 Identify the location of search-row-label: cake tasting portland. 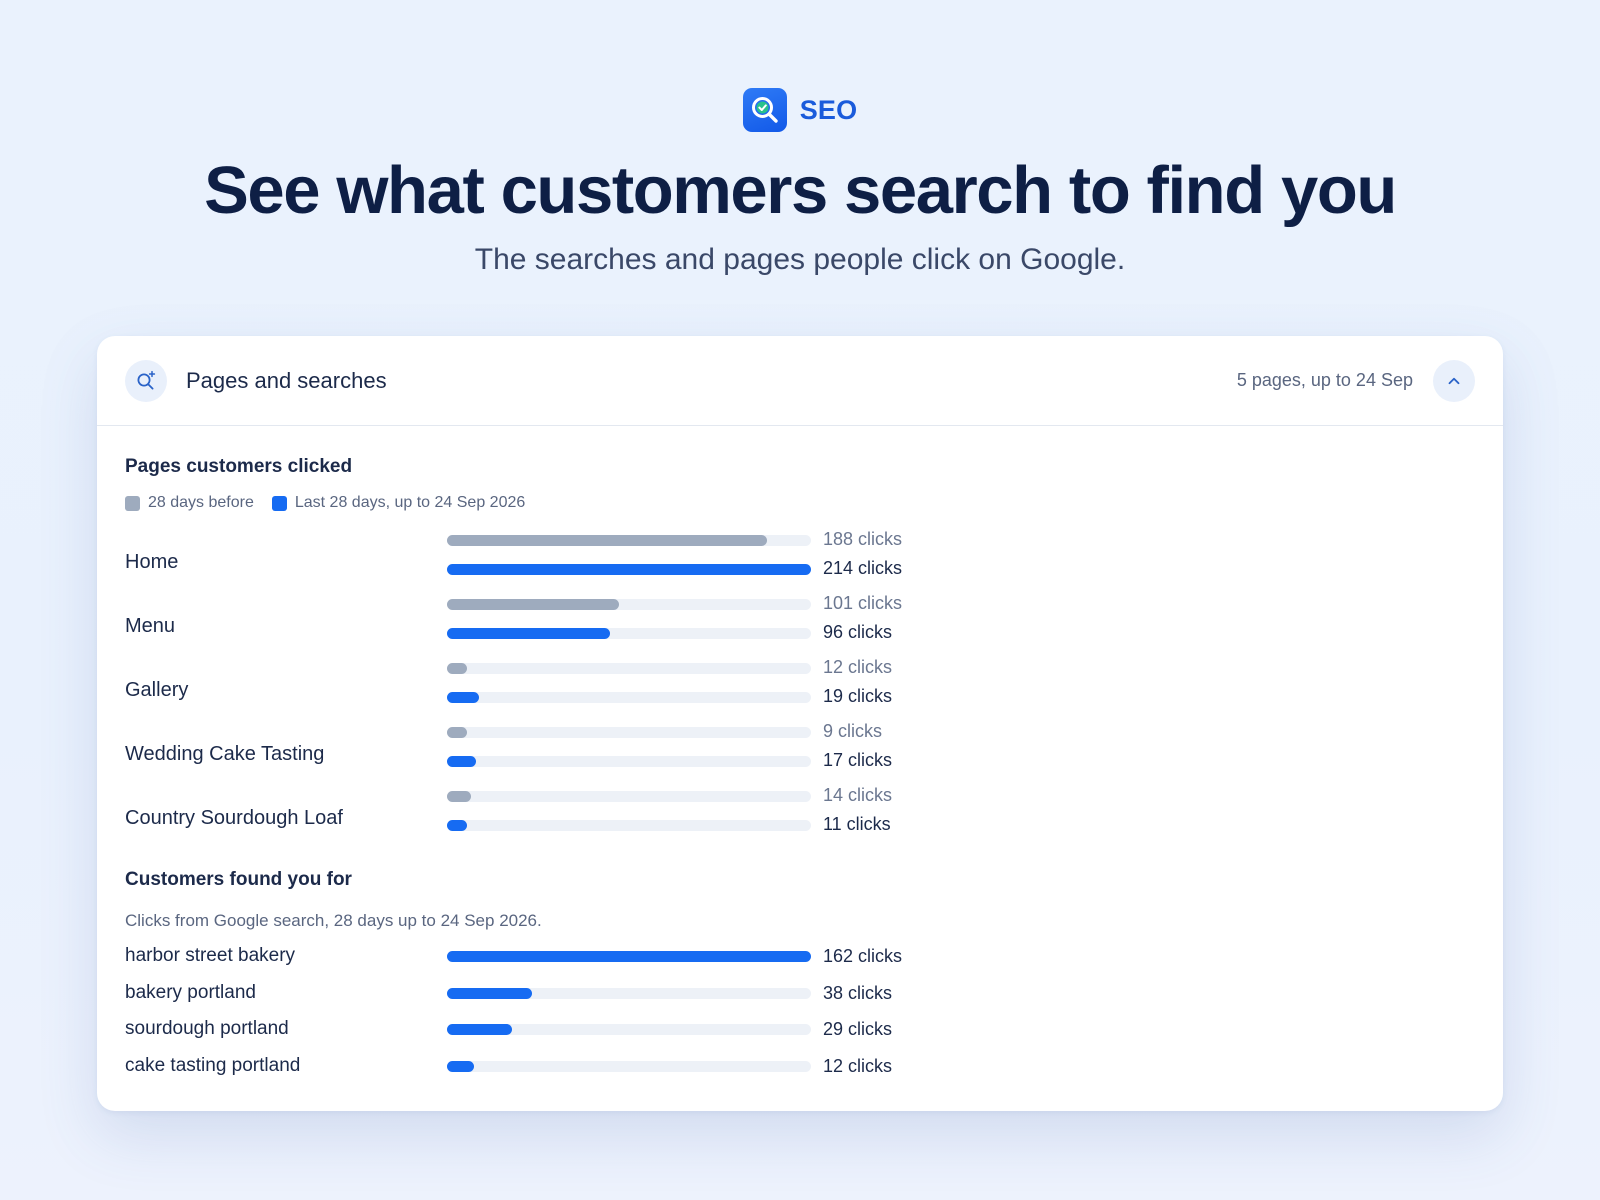
(213, 1065).